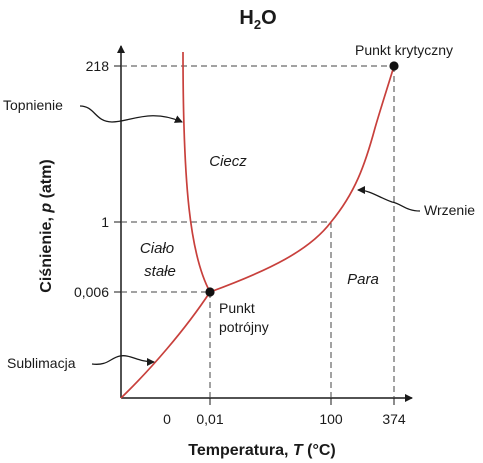 The image size is (483, 463). I want to click on y-tick-label-1: 1, so click(105, 222).